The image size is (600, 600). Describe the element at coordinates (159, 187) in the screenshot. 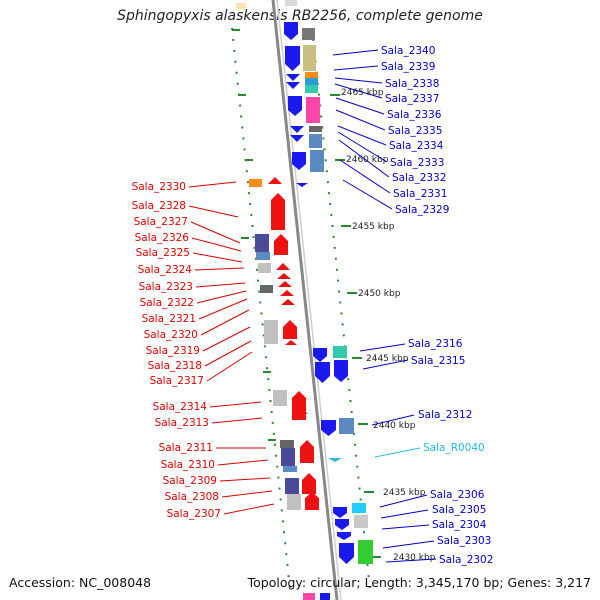

I see `gene-label-reverse: Sala_2330` at that location.